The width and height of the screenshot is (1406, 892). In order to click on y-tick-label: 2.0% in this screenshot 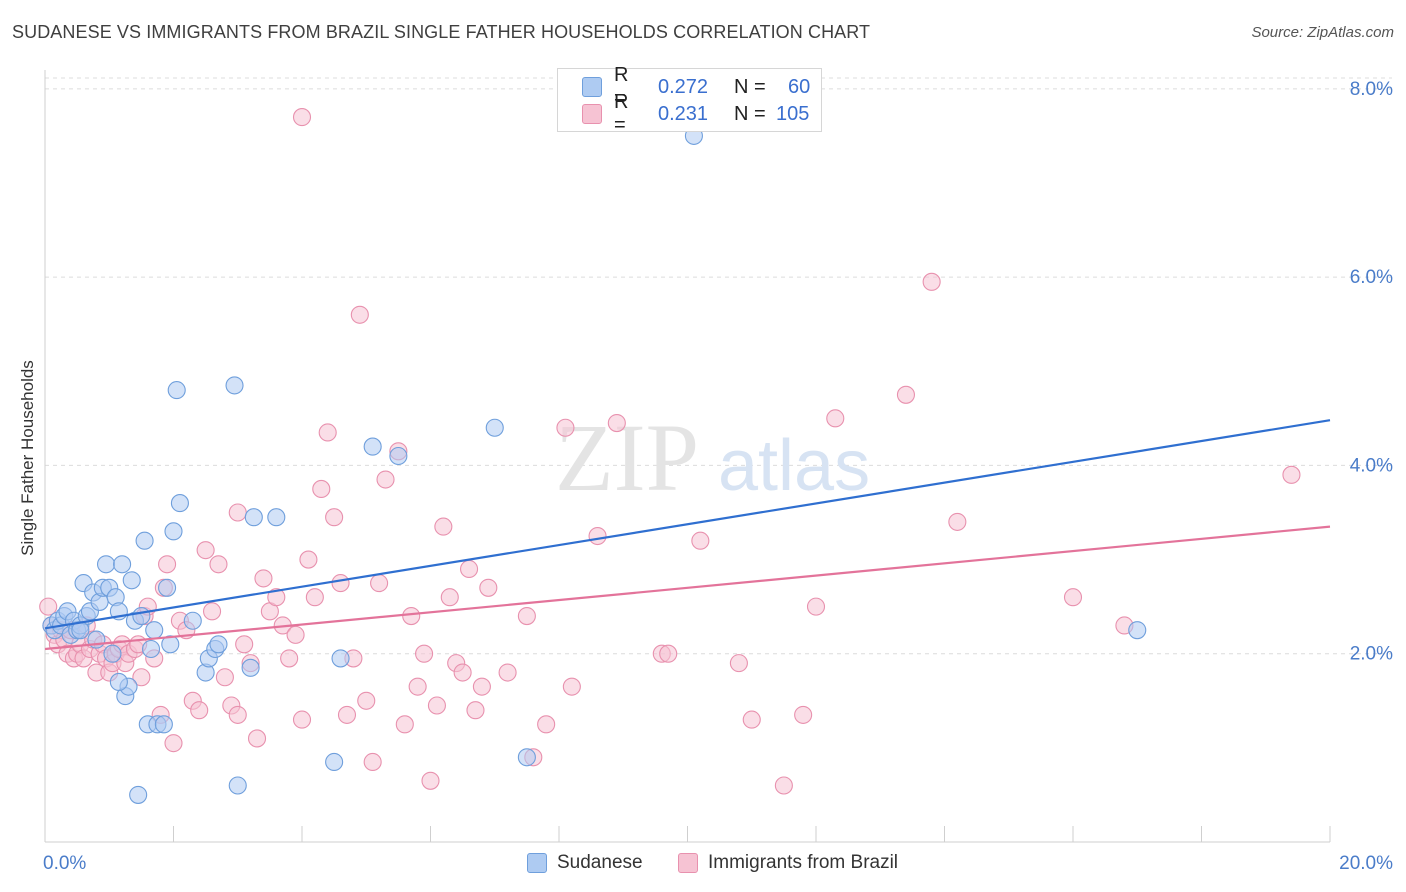, I will do `click(1371, 654)`.